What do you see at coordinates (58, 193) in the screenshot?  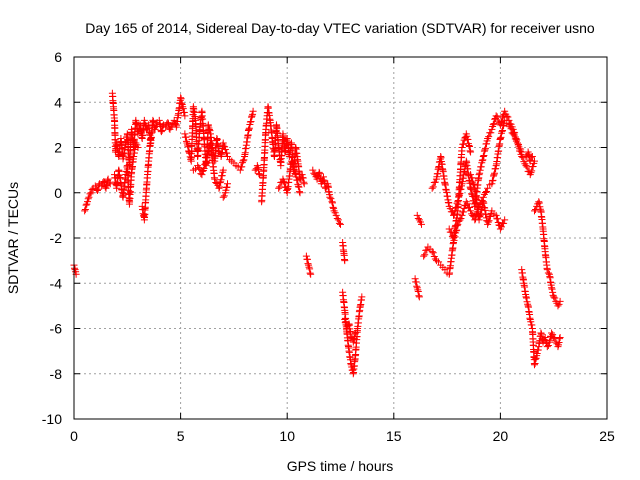 I see `y-tick-label: 0` at bounding box center [58, 193].